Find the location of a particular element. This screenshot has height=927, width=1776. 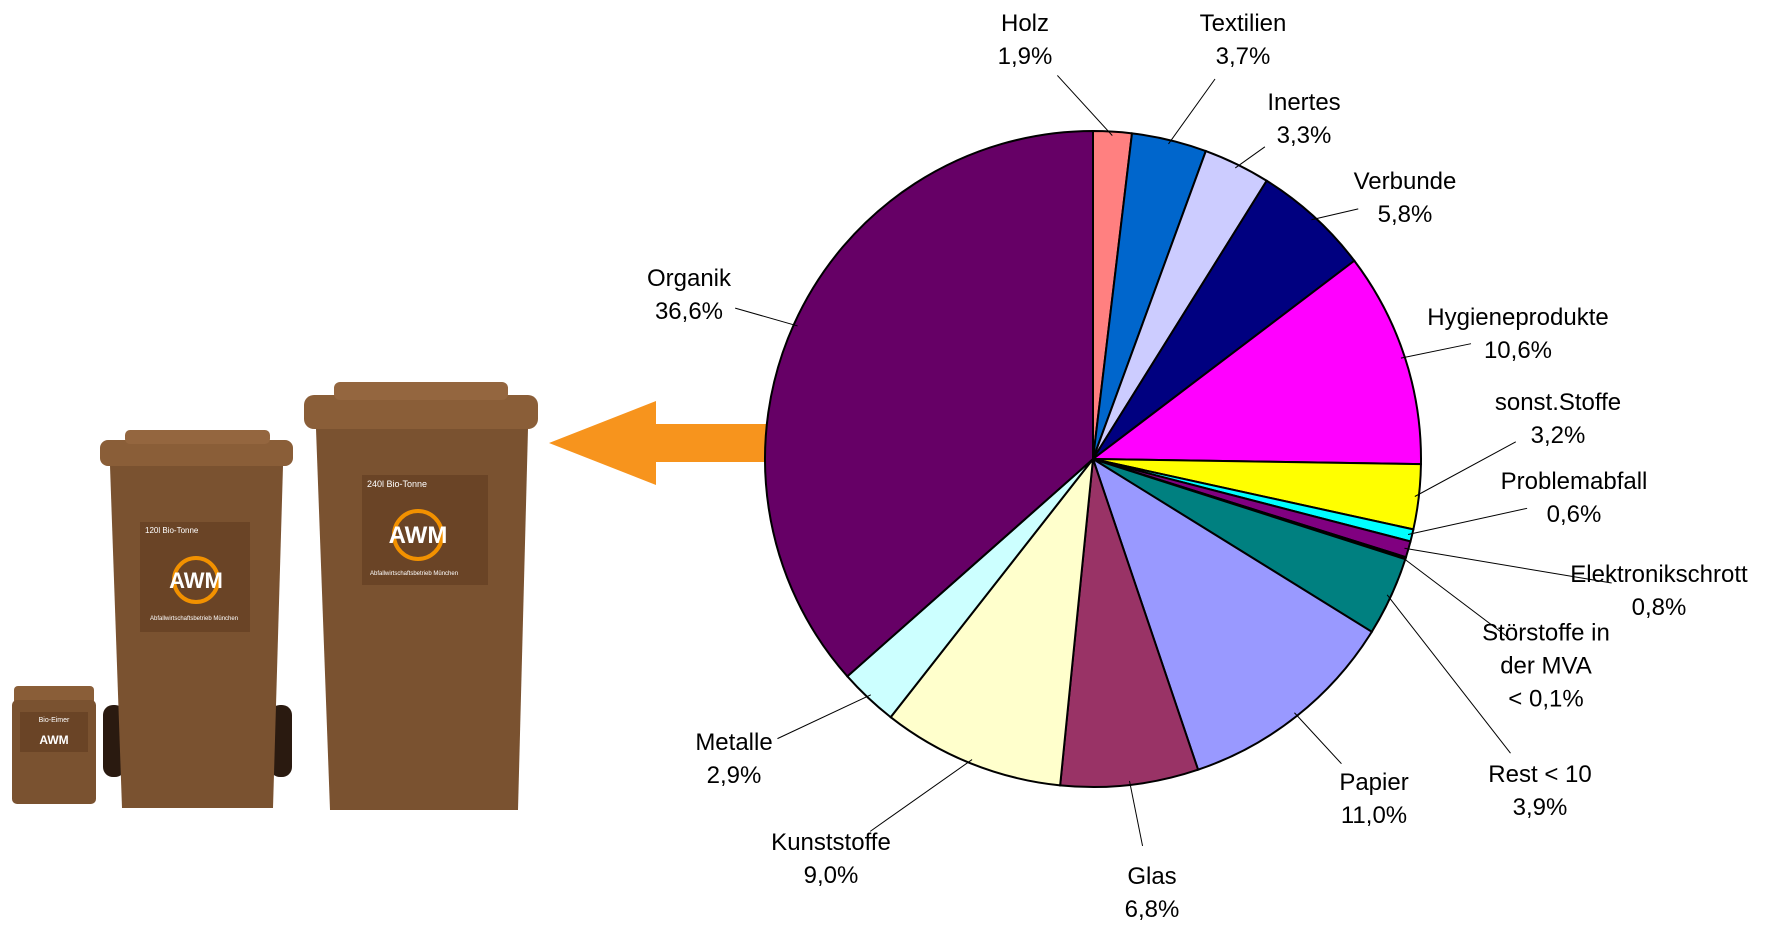

value-label: 1,9% is located at coordinates (1025, 56).